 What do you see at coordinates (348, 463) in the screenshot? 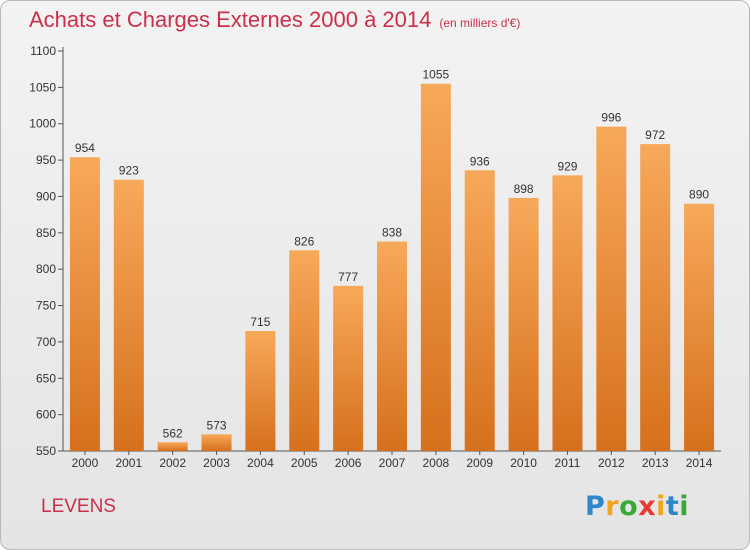
I see `x-tick-label: 2006` at bounding box center [348, 463].